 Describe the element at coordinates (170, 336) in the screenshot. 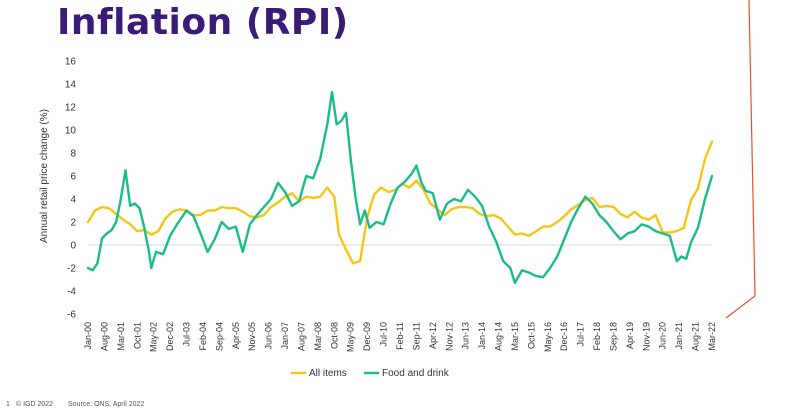

I see `x-tick-label: Dec-02` at that location.